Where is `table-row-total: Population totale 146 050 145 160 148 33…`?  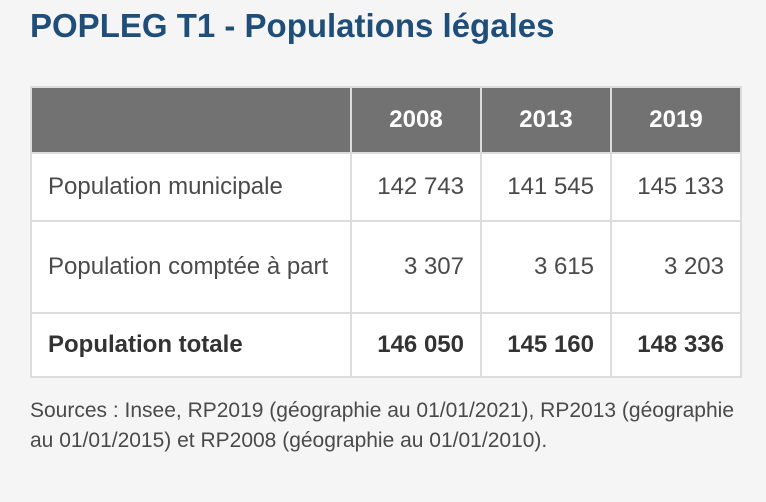
table-row-total: Population totale 146 050 145 160 148 33… is located at coordinates (386, 345).